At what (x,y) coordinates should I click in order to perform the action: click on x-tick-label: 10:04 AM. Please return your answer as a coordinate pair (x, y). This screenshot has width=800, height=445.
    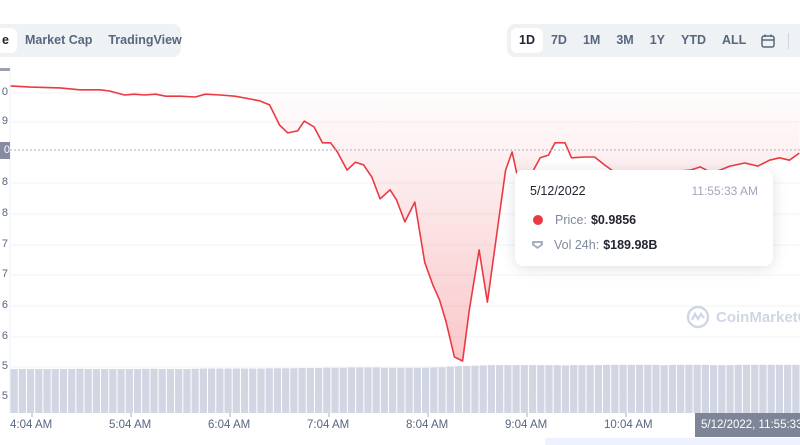
    Looking at the image, I should click on (628, 425).